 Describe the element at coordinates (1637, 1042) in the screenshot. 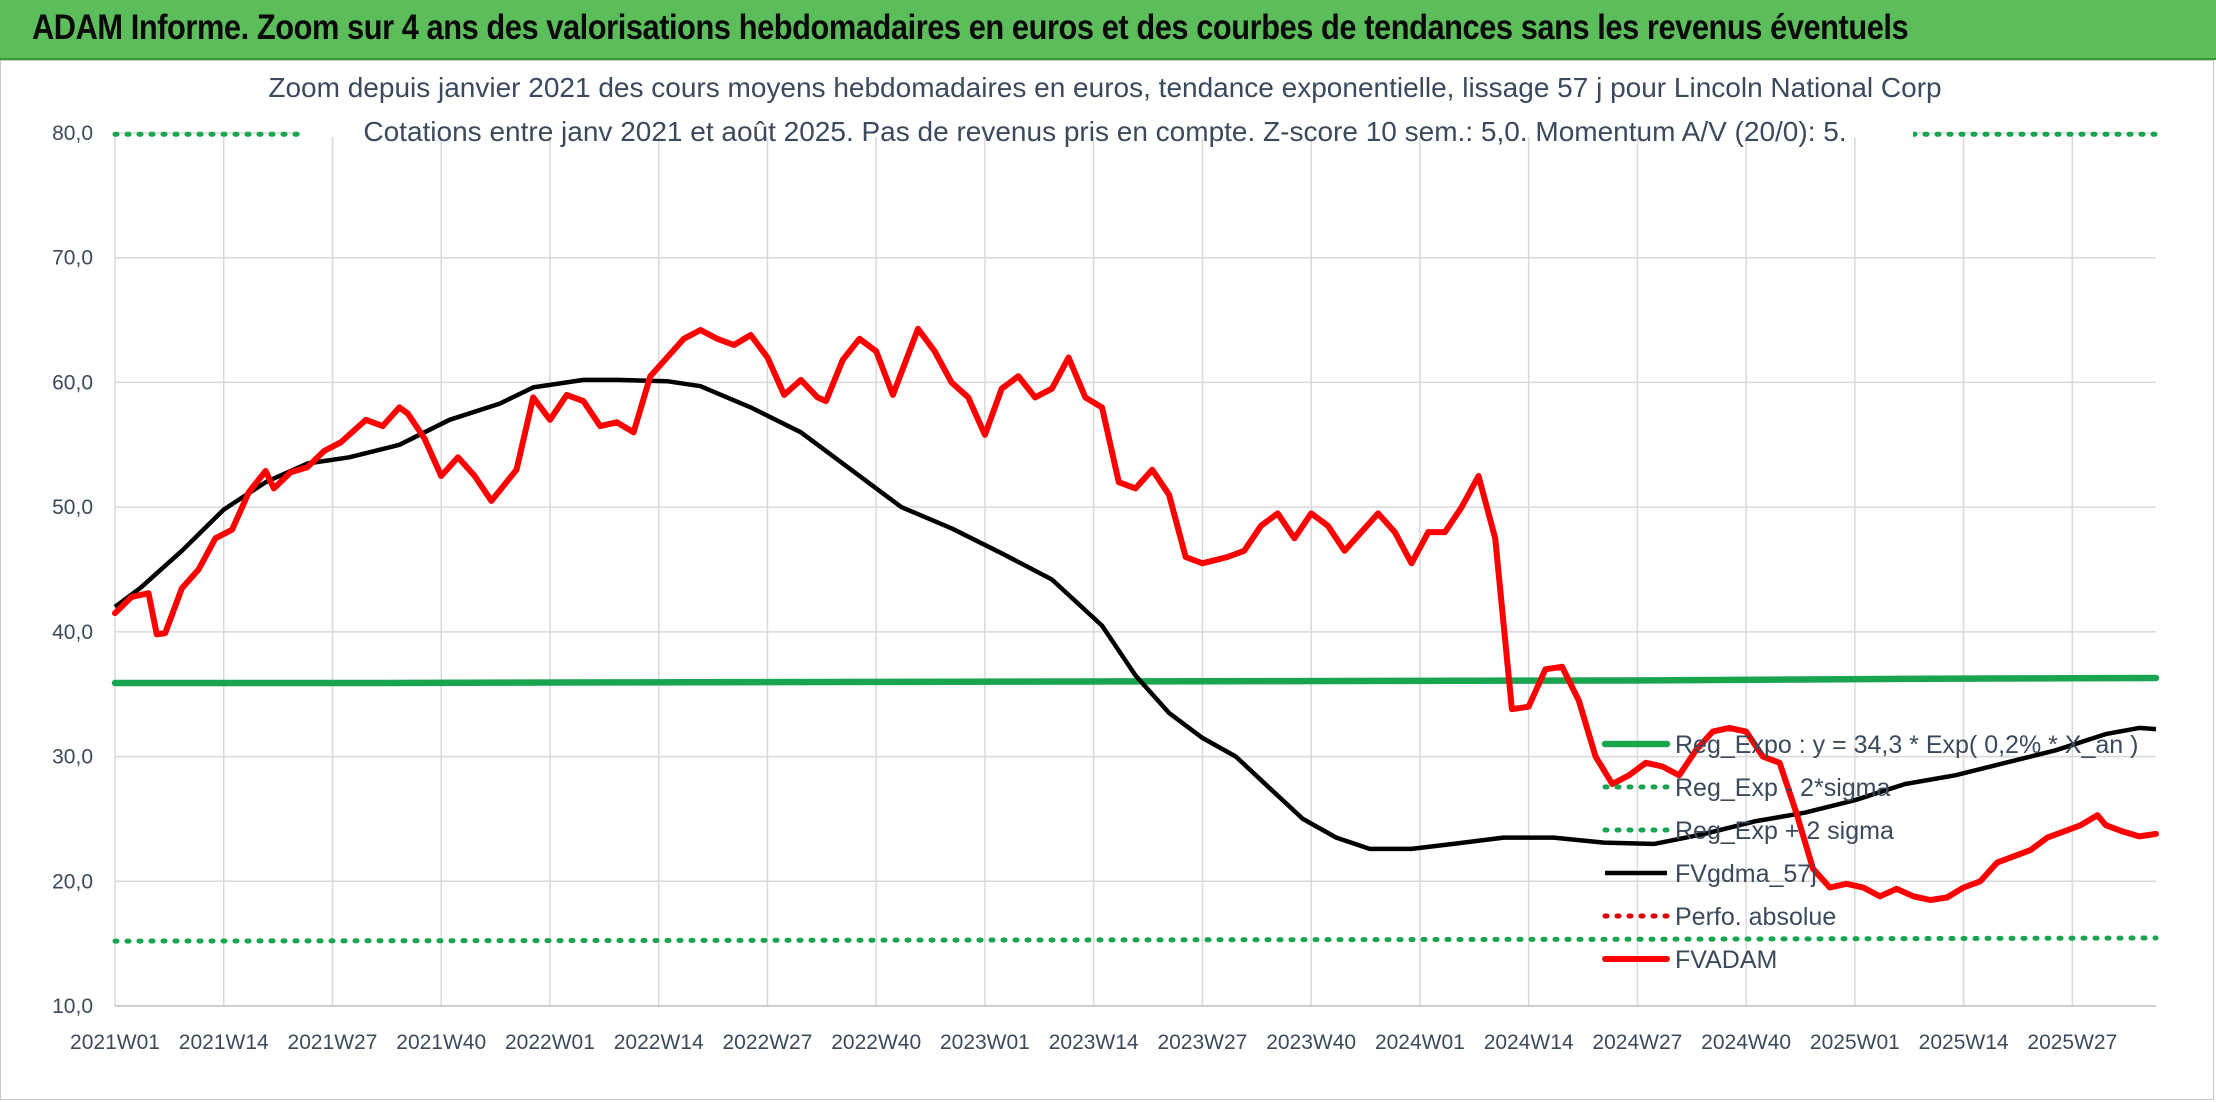

I see `x-tick-label: 2024W27` at that location.